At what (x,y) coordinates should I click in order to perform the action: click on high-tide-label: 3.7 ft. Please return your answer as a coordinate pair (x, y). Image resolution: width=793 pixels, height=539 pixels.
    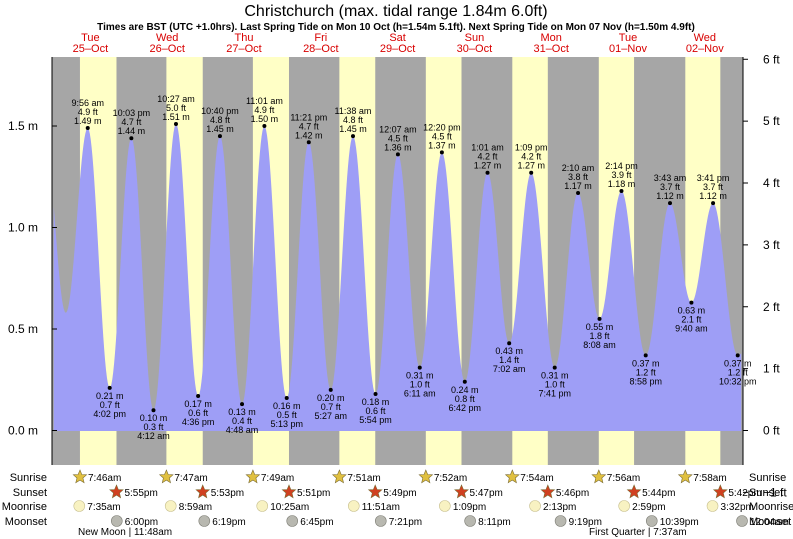
    Looking at the image, I should click on (670, 187).